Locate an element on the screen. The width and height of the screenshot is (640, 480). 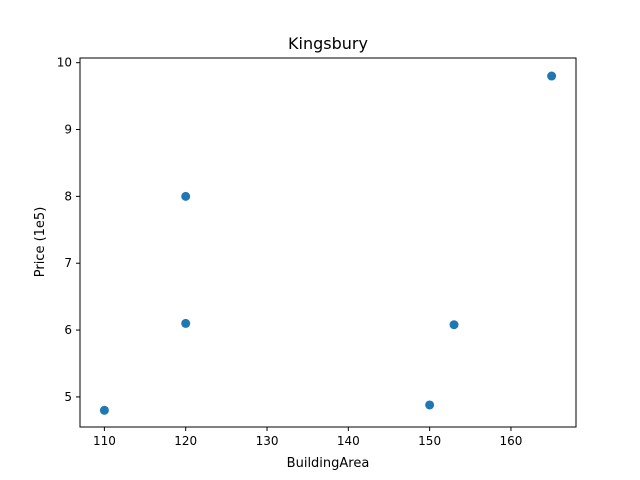
x-tick-label: 120 is located at coordinates (185, 441).